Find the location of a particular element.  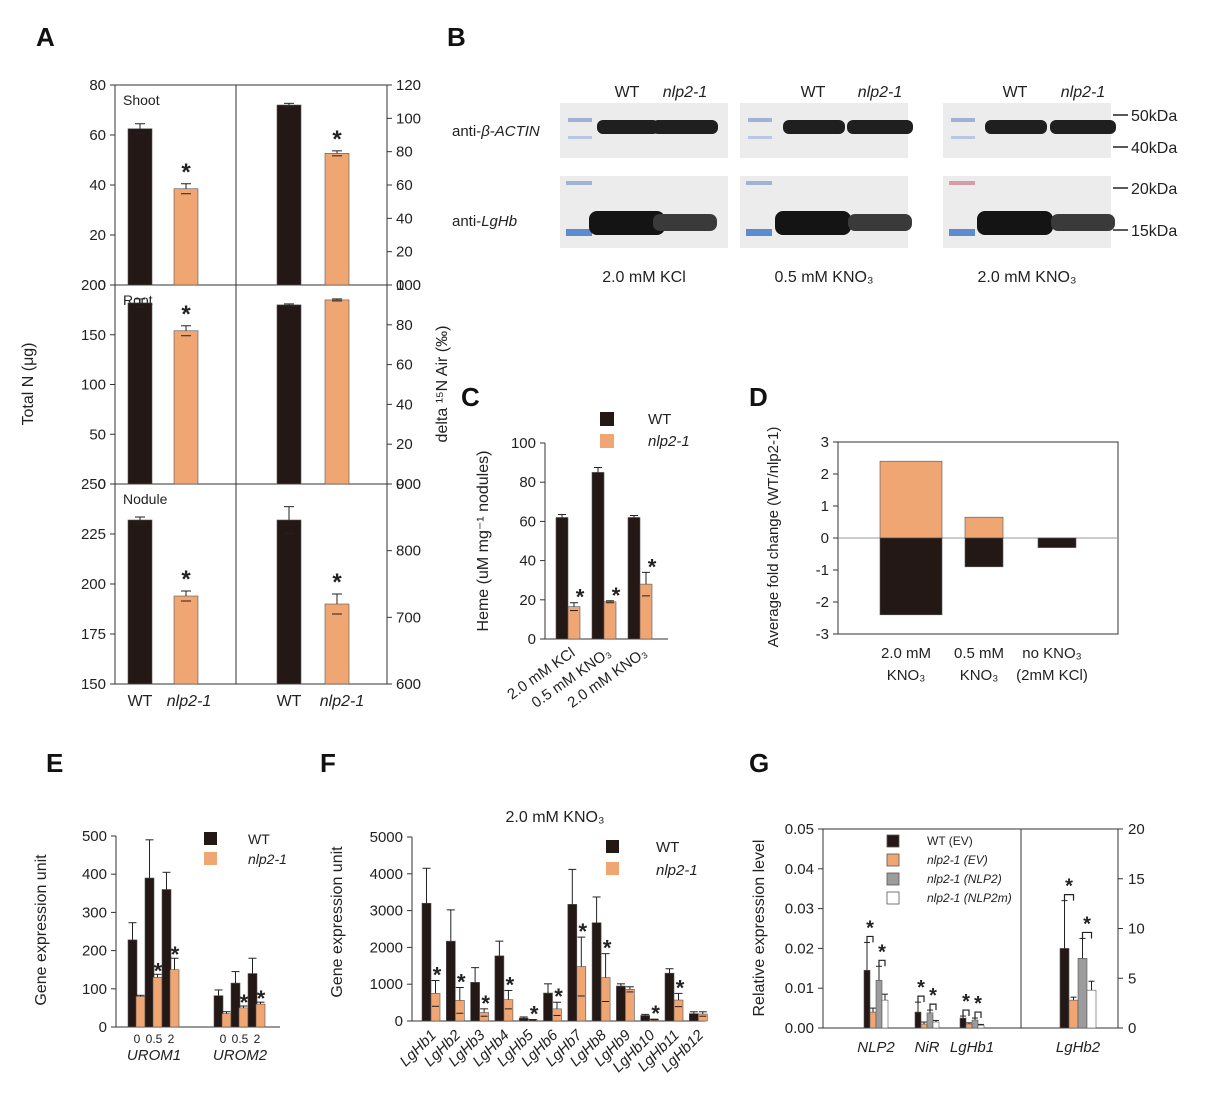

x-category-label: LgHb1 is located at coordinates (972, 1047).